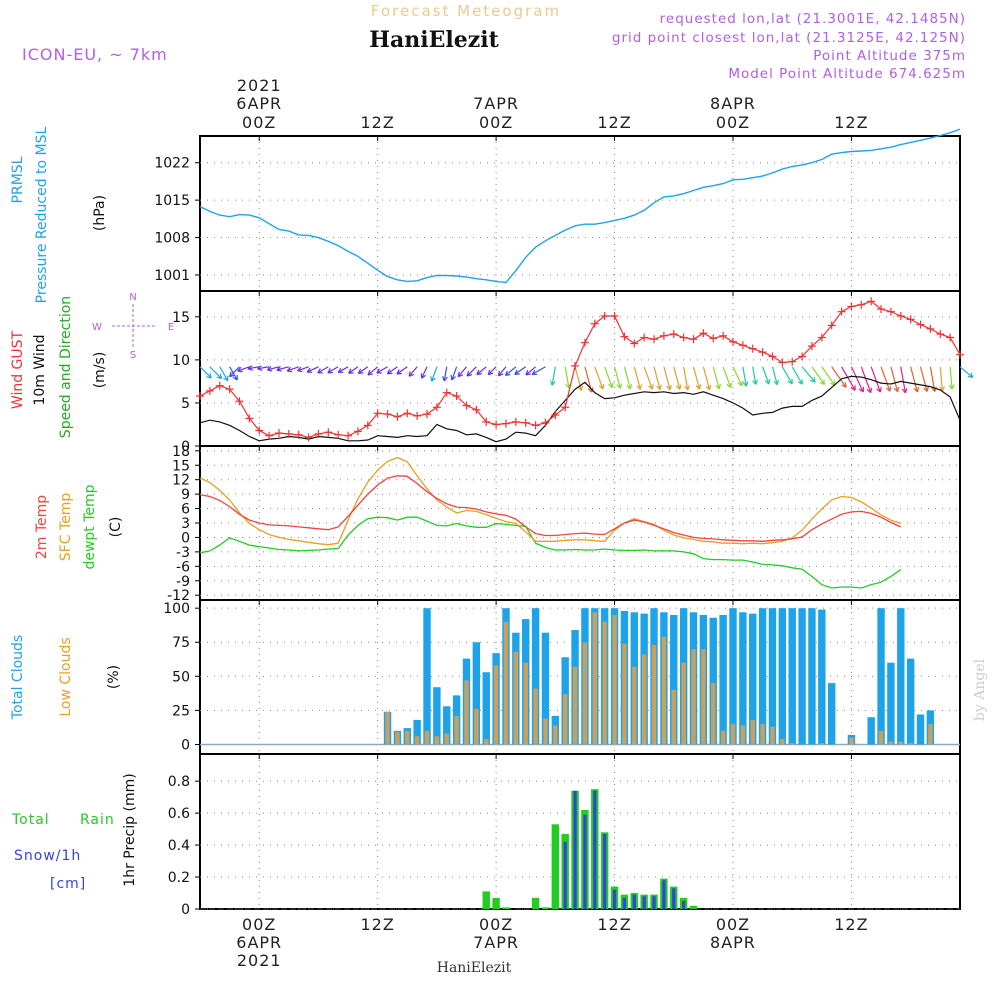 The image size is (1000, 1000). Describe the element at coordinates (185, 524) in the screenshot. I see `temp-ytick-label: 3` at that location.